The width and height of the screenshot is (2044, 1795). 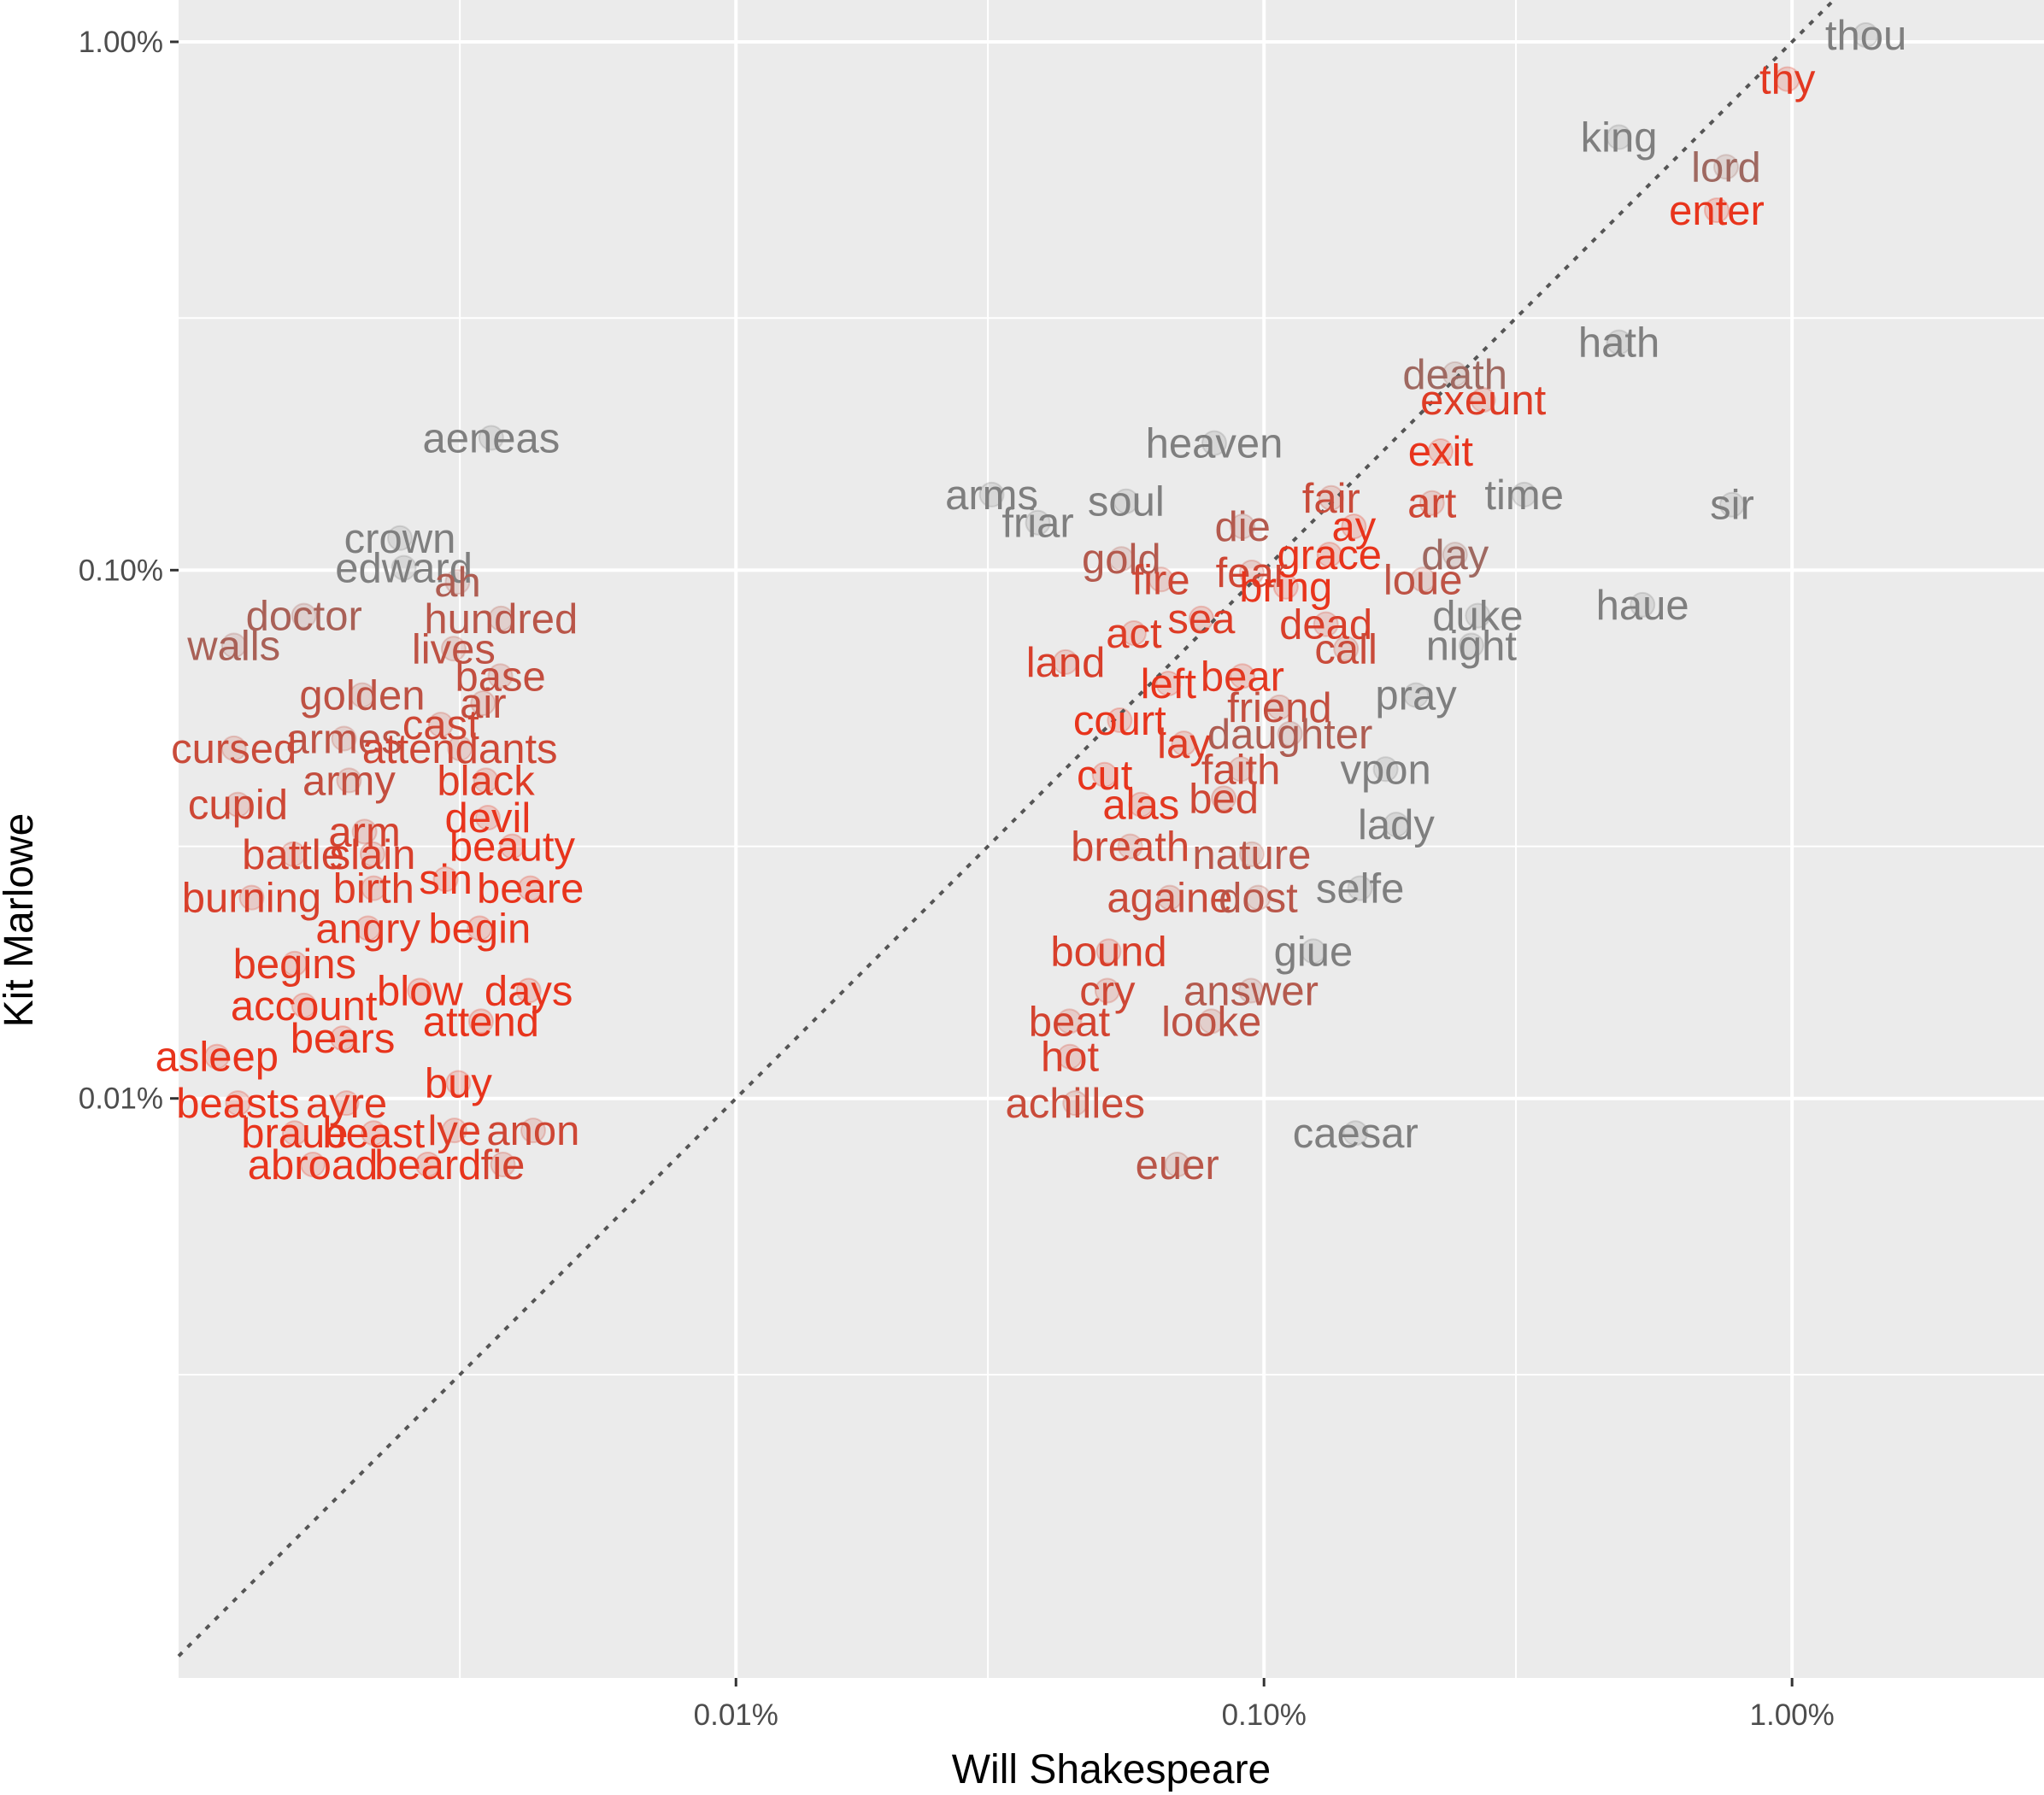 I want to click on word-label: blow, so click(x=420, y=991).